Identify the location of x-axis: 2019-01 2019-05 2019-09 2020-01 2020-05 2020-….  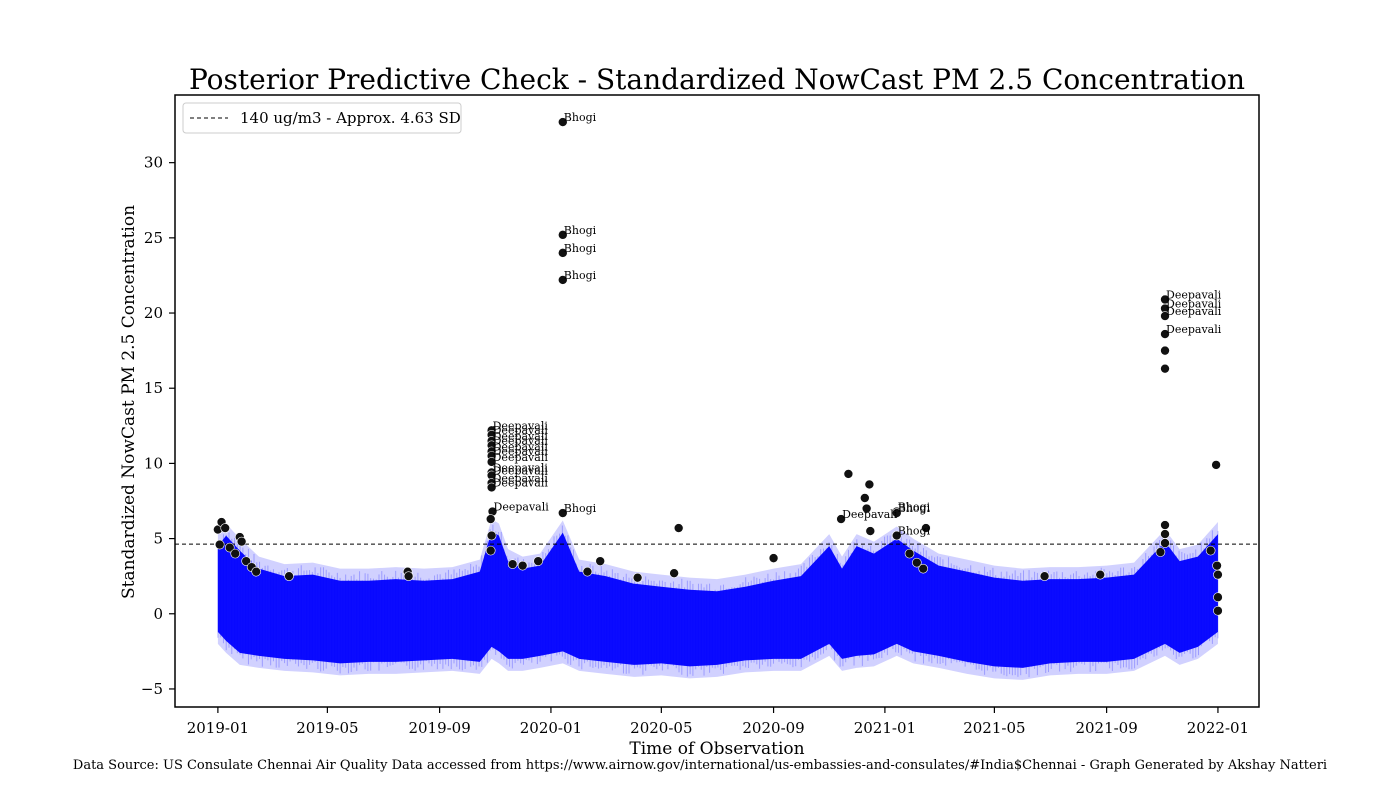
(718, 722).